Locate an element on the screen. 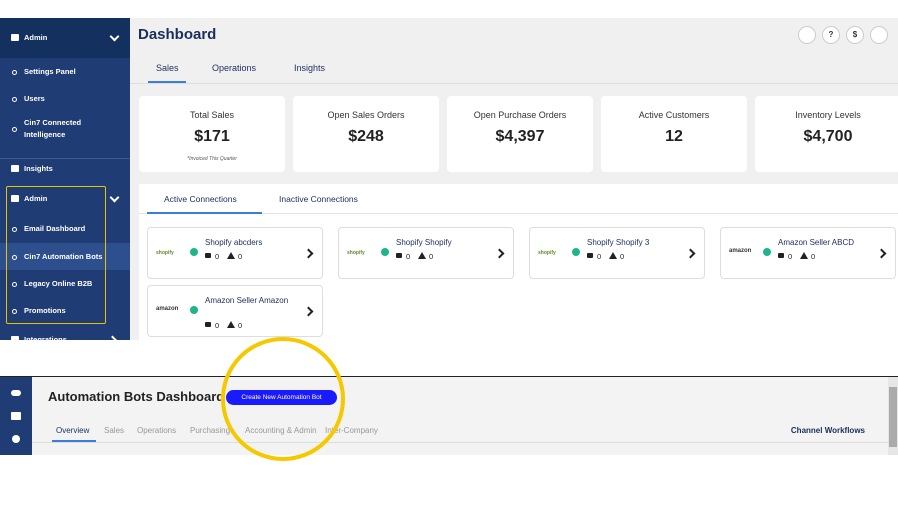  card-value: $248 is located at coordinates (366, 136).